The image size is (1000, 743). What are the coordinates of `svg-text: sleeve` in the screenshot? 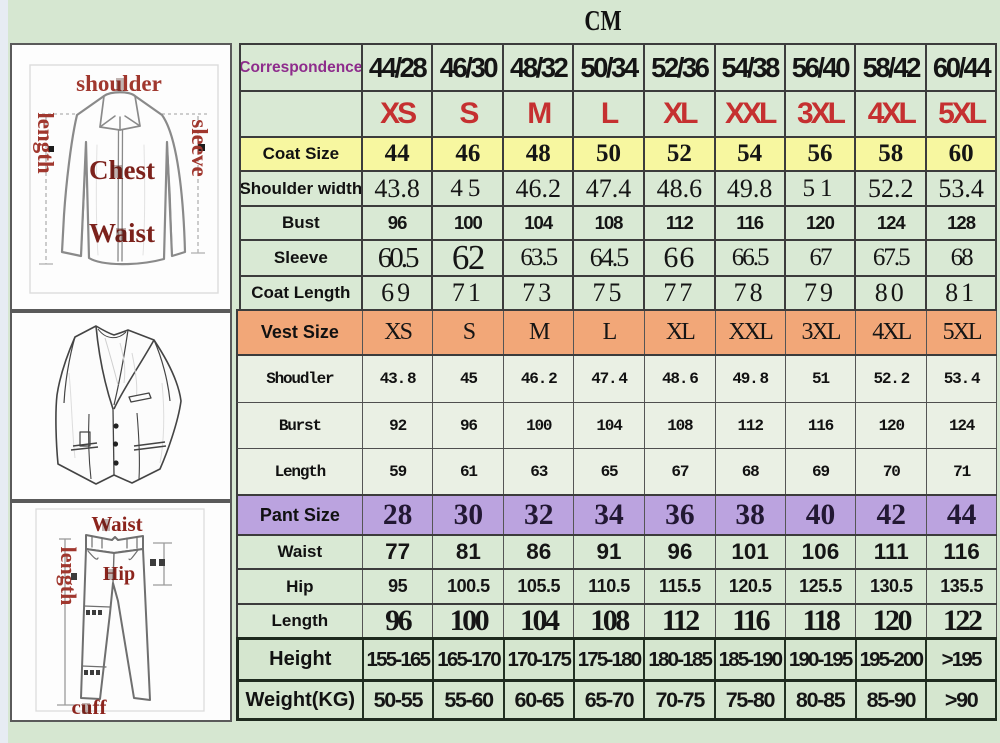 It's located at (199, 147).